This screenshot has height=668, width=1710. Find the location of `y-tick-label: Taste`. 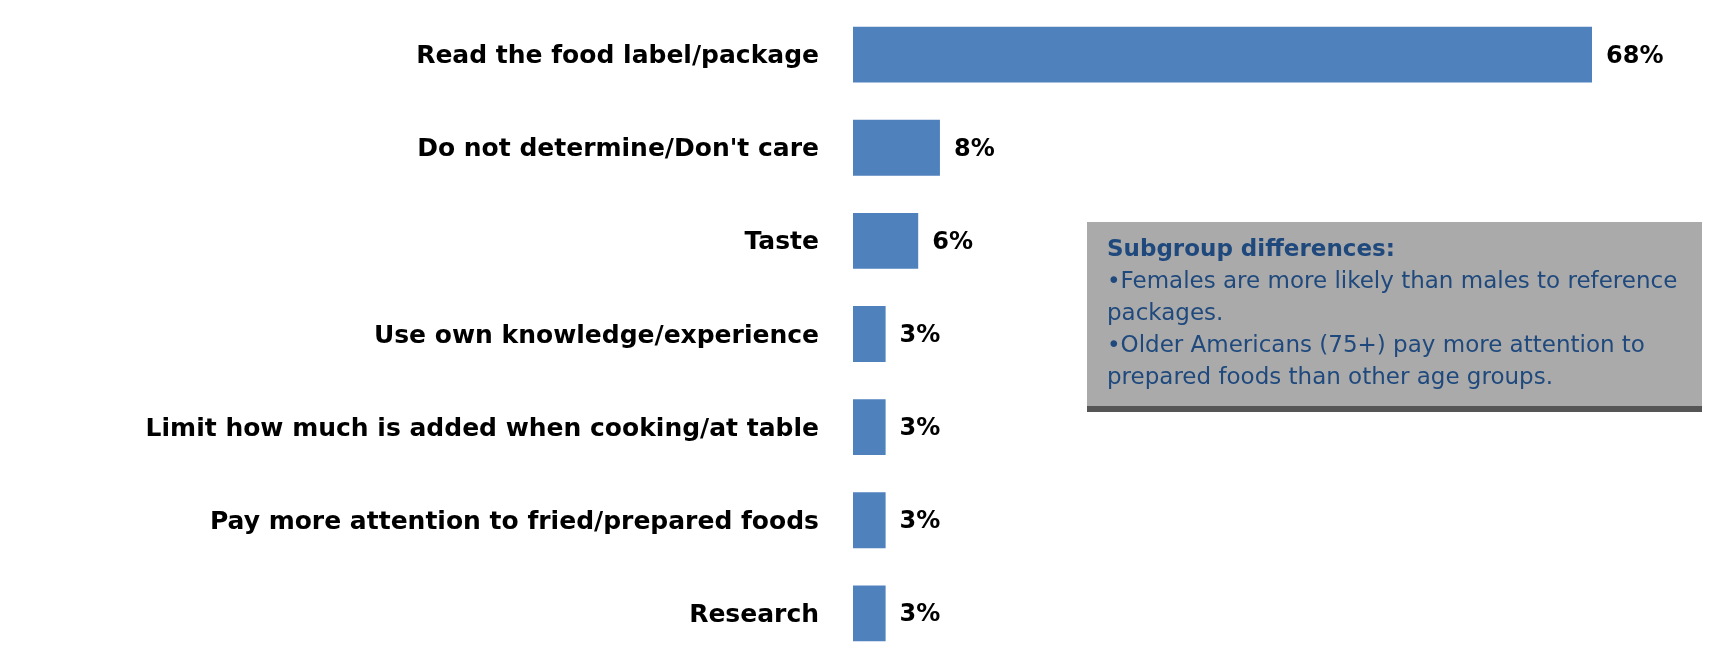

y-tick-label: Taste is located at coordinates (781, 241).